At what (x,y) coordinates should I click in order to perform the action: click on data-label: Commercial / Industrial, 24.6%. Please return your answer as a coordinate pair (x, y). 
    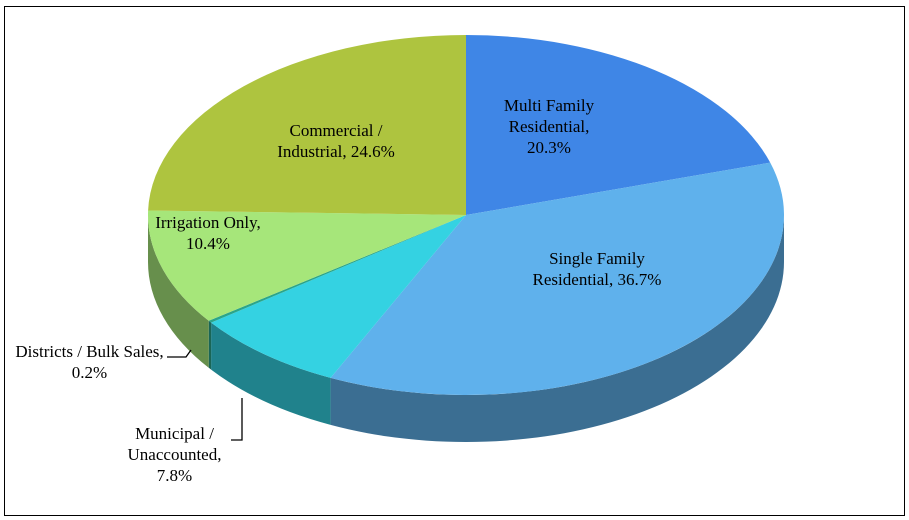
    Looking at the image, I should click on (336, 141).